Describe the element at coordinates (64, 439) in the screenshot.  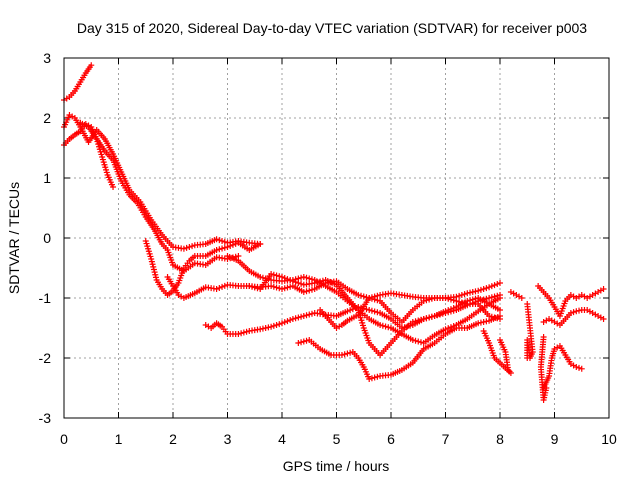
I see `x-tick-label: 0` at that location.